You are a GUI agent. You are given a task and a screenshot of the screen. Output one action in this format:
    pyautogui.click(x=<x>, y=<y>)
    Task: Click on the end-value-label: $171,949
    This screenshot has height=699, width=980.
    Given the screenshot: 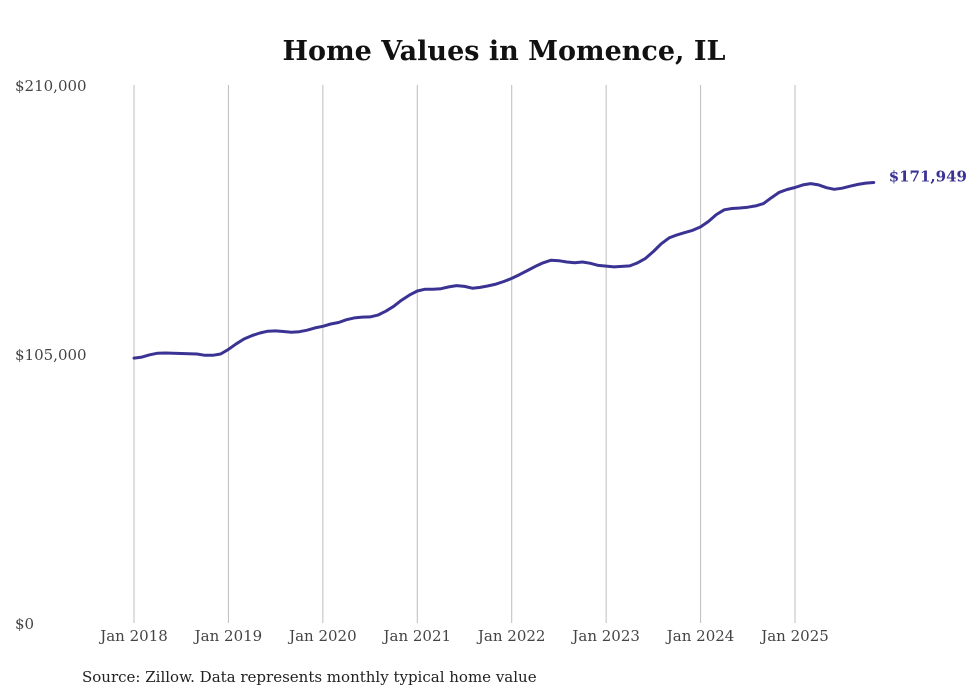 What is the action you would take?
    pyautogui.click(x=928, y=176)
    